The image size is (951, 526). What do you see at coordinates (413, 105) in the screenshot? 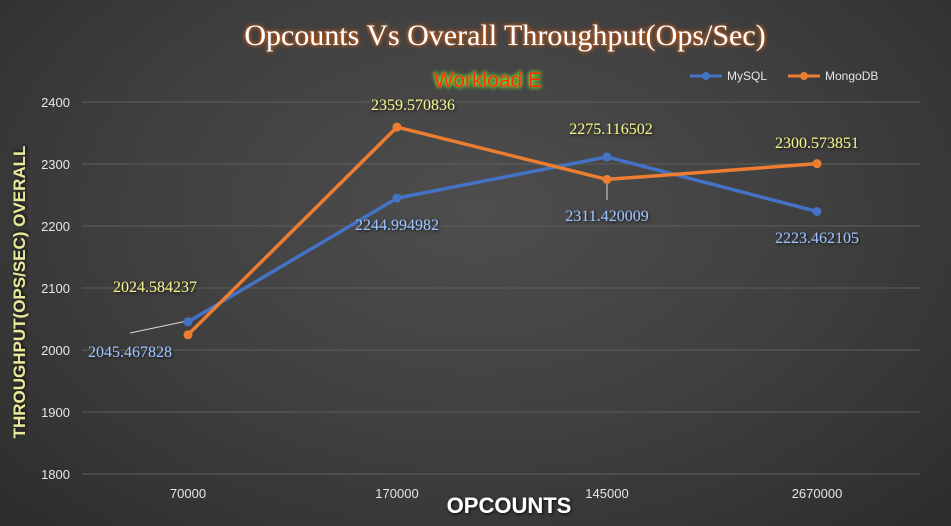
I see `data-label-mongodb: 2359.570836` at bounding box center [413, 105].